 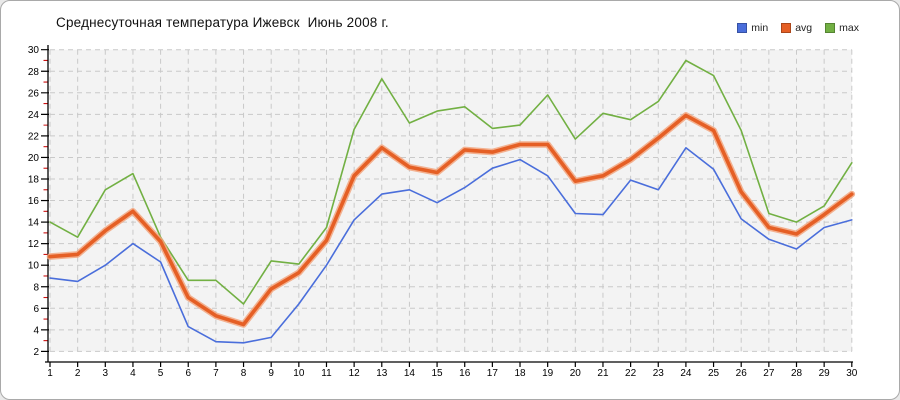 I want to click on x-tick-label: 29, so click(x=825, y=373).